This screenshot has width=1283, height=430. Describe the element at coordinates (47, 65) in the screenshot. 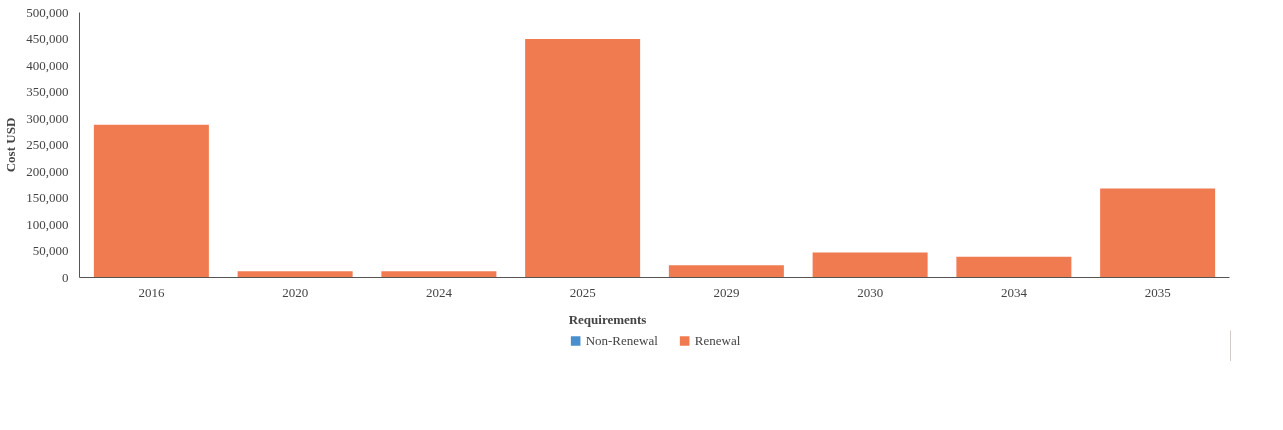

I see `y-tick-label: 400,000` at that location.